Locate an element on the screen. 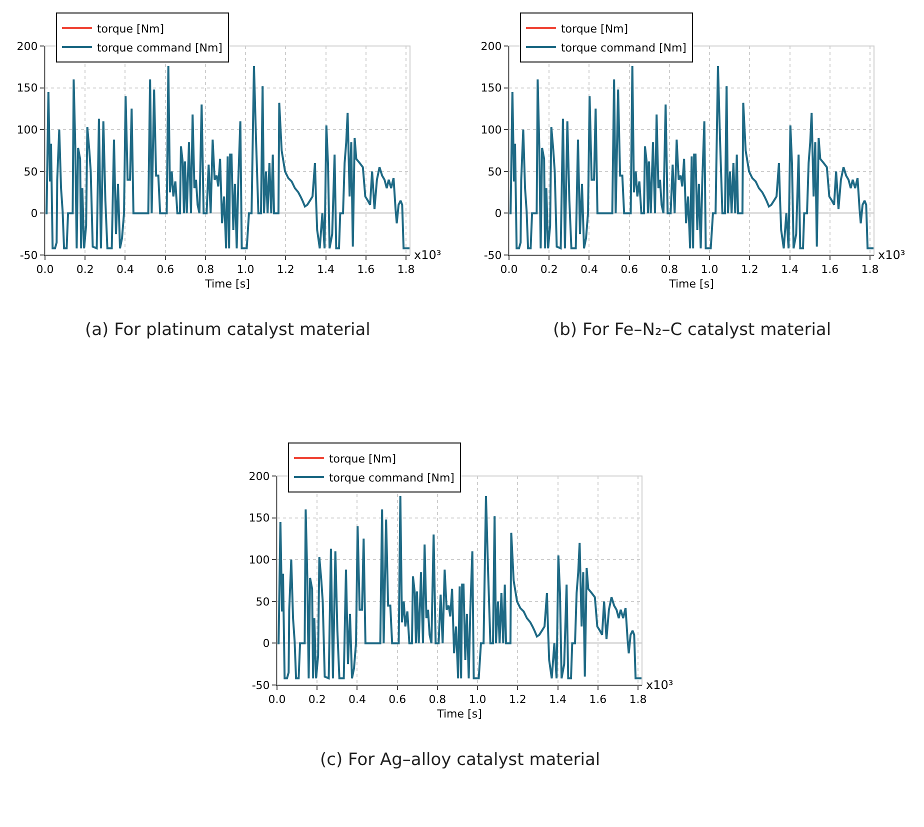 This screenshot has width=924, height=827. text: (a) For platinum catalyst material is located at coordinates (227, 330).